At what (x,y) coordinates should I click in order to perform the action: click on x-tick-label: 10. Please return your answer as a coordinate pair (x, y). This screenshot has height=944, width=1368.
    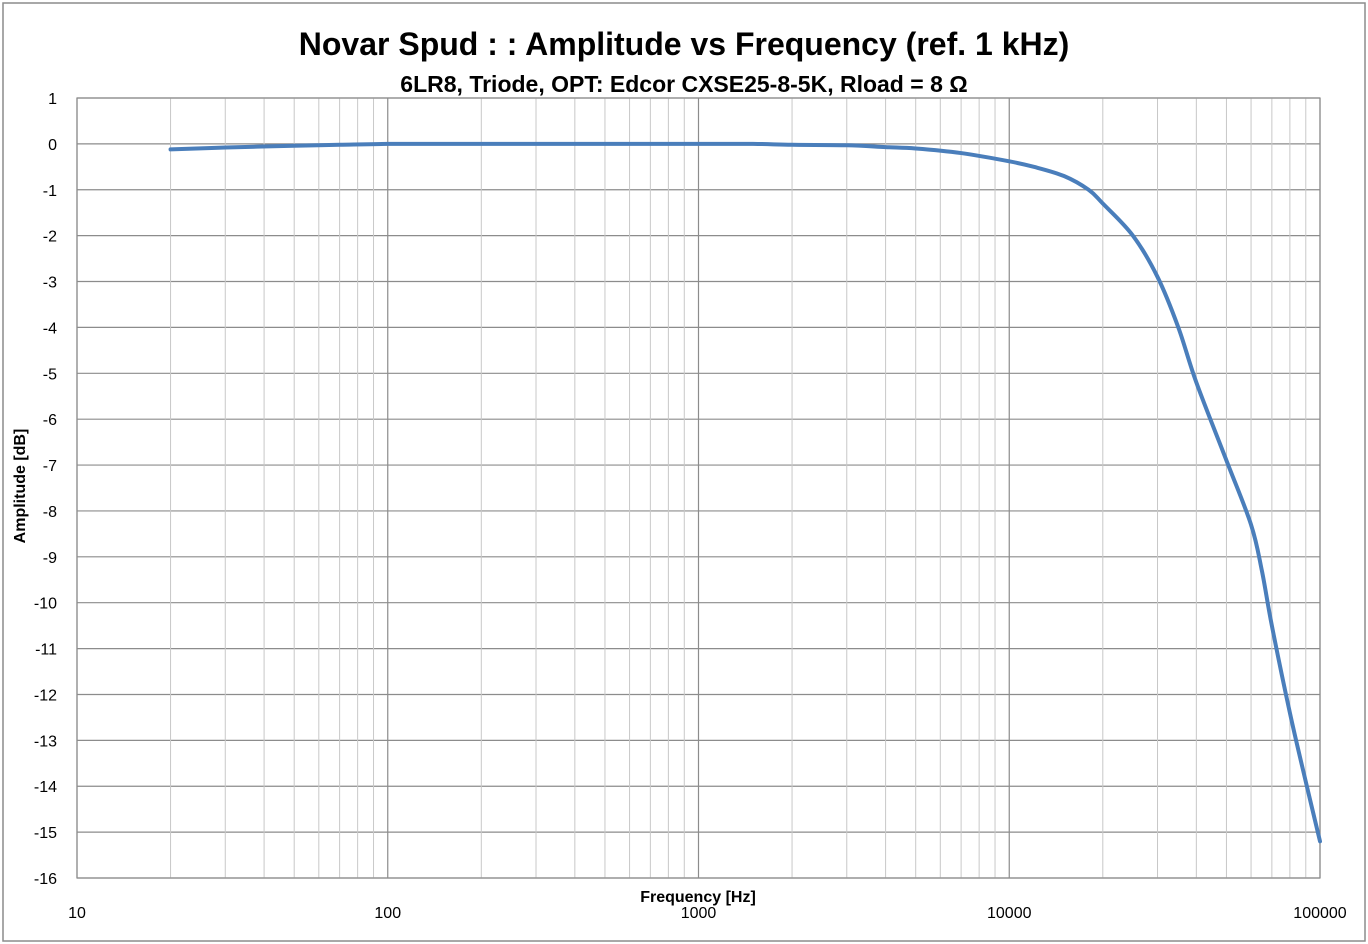
    Looking at the image, I should click on (77, 913).